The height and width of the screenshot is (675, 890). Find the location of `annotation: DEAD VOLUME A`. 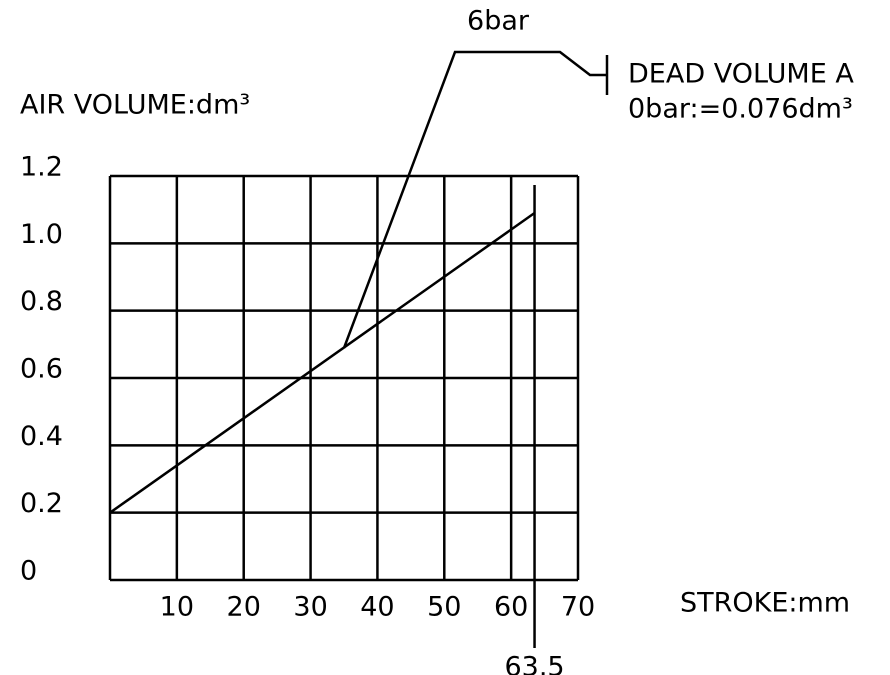

annotation: DEAD VOLUME A is located at coordinates (741, 74).